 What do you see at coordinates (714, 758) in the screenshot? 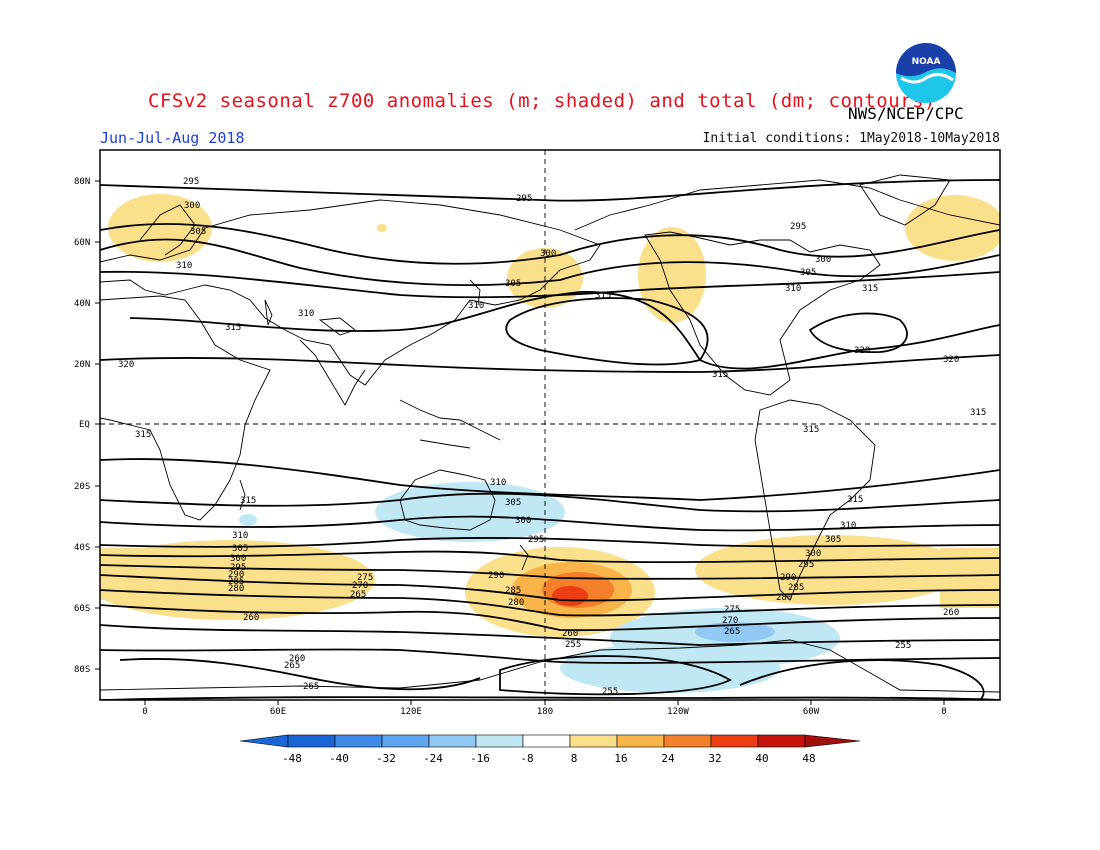
I see `colorbar-label: 32` at bounding box center [714, 758].